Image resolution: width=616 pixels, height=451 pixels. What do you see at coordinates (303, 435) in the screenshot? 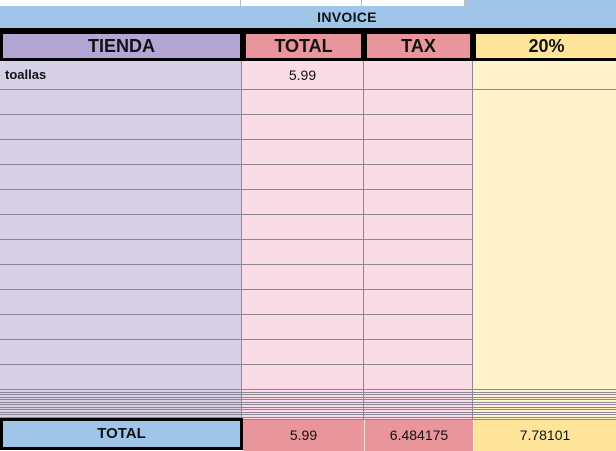
I see `footer-cell-total: 5.99` at bounding box center [303, 435].